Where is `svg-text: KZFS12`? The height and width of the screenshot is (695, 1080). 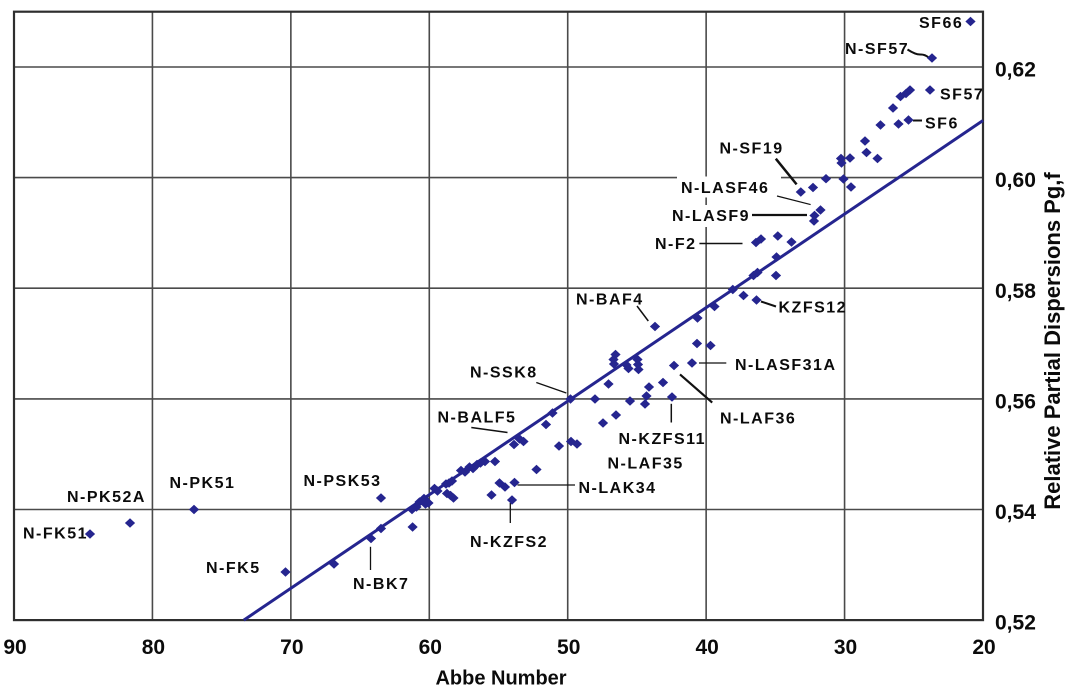 svg-text: KZFS12 is located at coordinates (813, 308).